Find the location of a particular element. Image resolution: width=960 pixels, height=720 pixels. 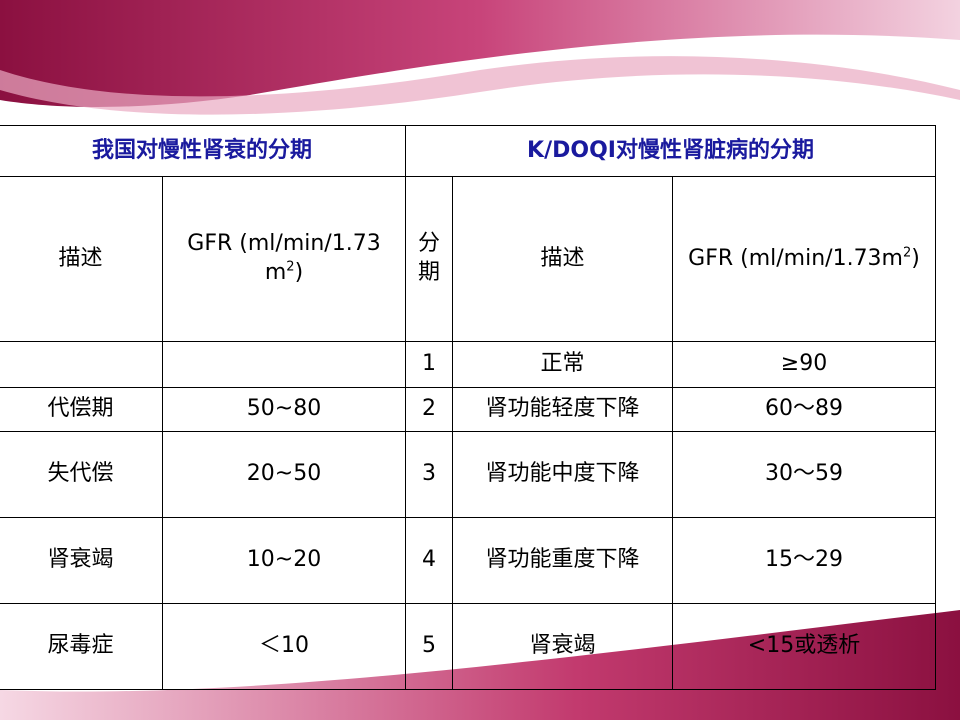

data-row: 1 正常 ≥90 is located at coordinates (468, 364).